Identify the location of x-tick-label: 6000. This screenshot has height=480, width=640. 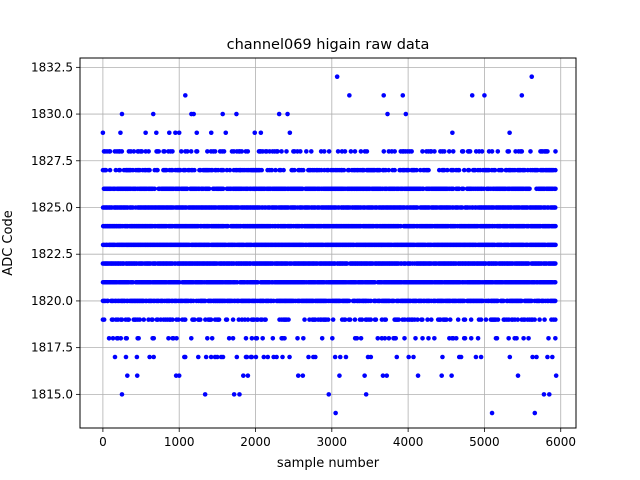
(560, 442).